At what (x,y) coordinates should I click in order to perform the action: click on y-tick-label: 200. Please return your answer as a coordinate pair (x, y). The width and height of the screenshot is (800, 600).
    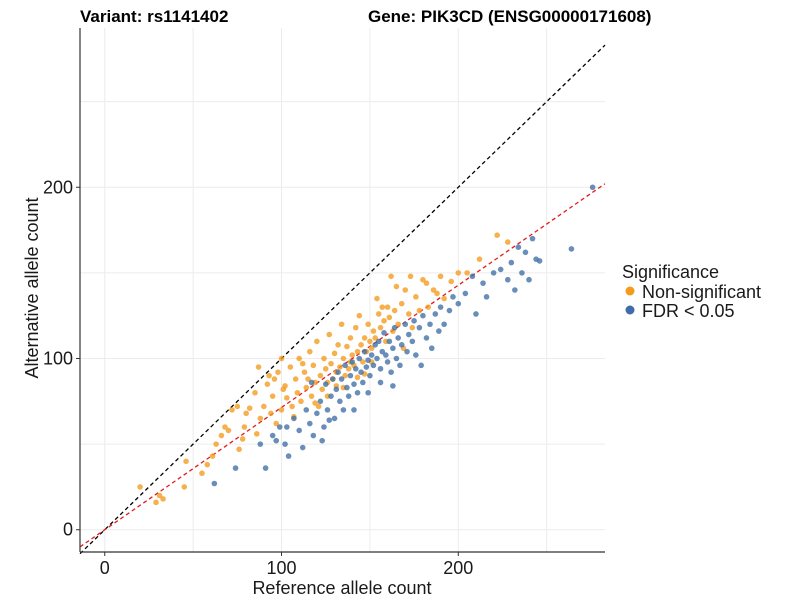
    Looking at the image, I should click on (58, 187).